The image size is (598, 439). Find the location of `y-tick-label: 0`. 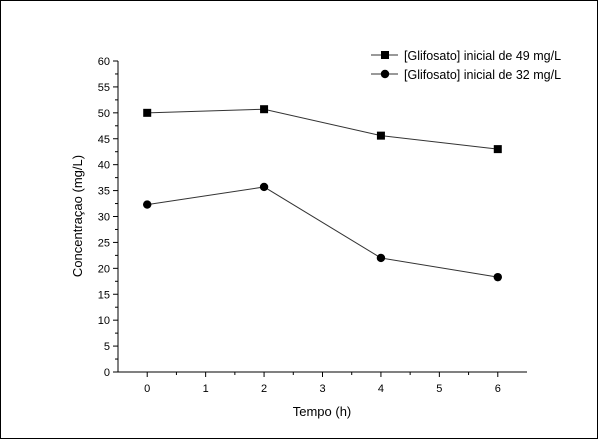

y-tick-label: 0 is located at coordinates (107, 373).